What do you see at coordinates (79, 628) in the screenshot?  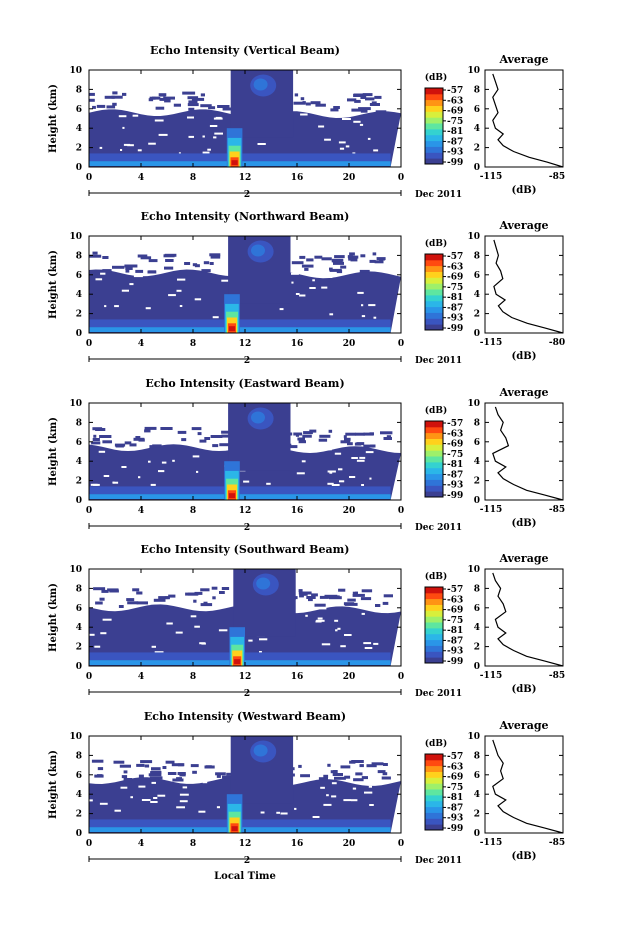 I see `y-tick-label: 4` at bounding box center [79, 628].